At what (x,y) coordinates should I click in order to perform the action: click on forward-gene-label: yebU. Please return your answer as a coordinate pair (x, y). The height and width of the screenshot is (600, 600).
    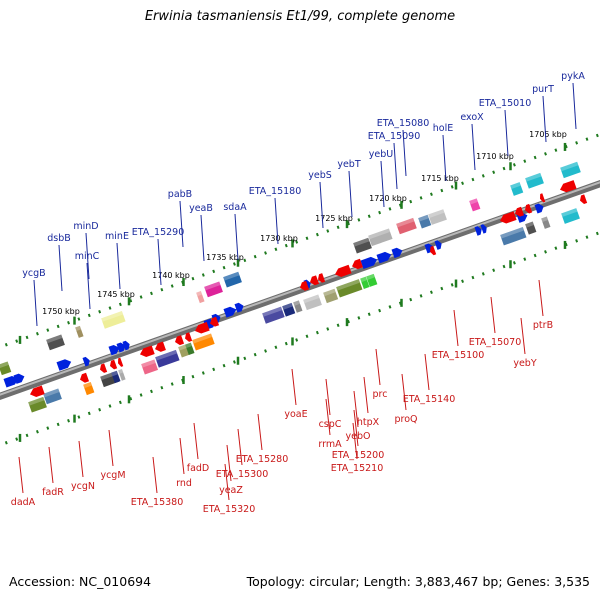
    Looking at the image, I should click on (381, 154).